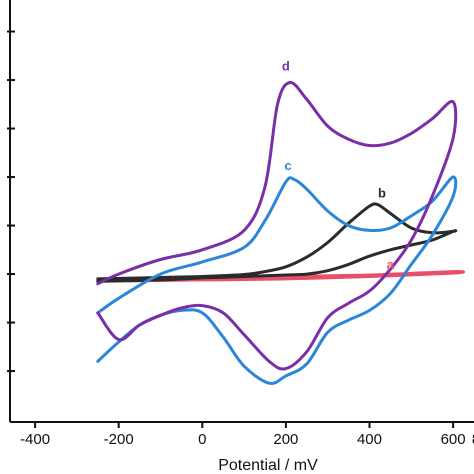 This screenshot has width=474, height=474. What do you see at coordinates (287, 165) in the screenshot?
I see `series-label-c: c` at bounding box center [287, 165].